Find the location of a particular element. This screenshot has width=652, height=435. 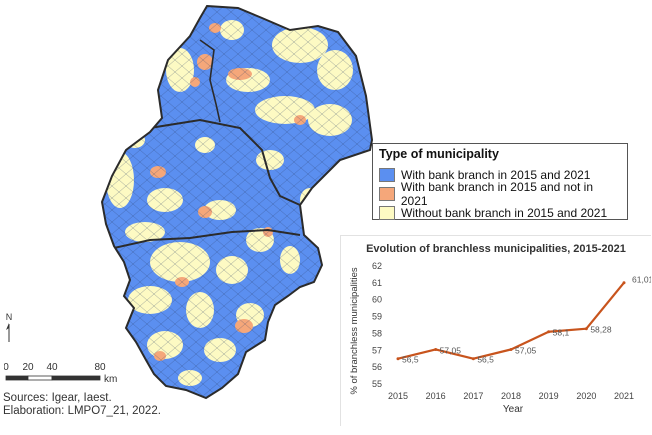

scale-tick-label: 0 is located at coordinates (6, 367).